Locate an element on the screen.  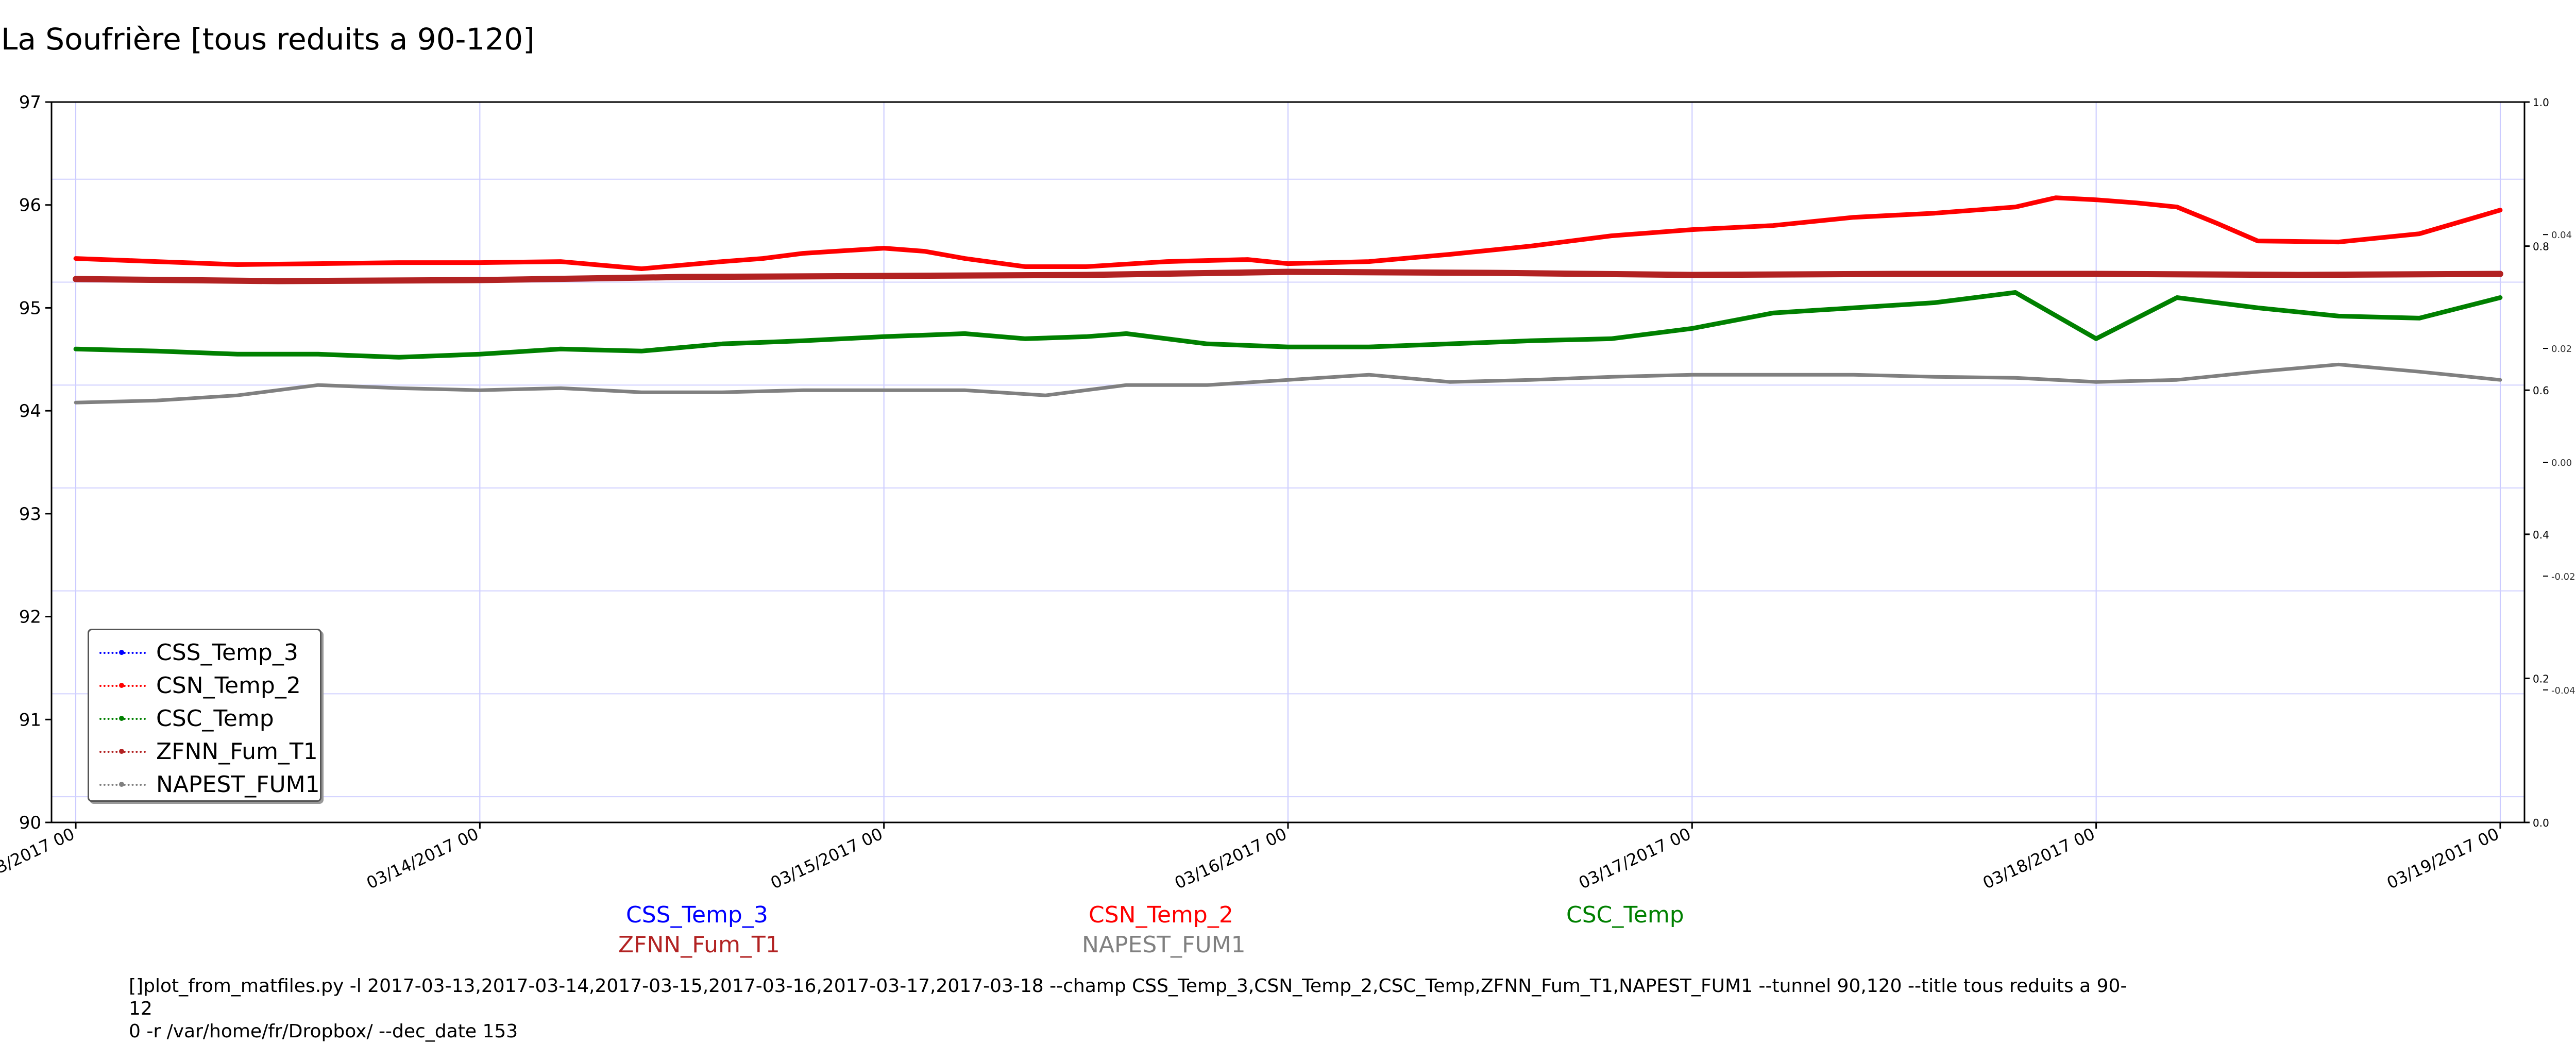
legend-label: ZFNN_Fum_T1 is located at coordinates (237, 751).